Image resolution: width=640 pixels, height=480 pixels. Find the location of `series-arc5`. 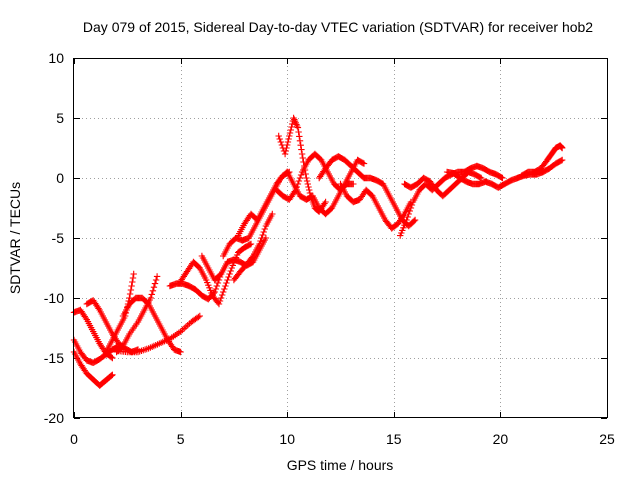

series-arc5 is located at coordinates (119, 313).